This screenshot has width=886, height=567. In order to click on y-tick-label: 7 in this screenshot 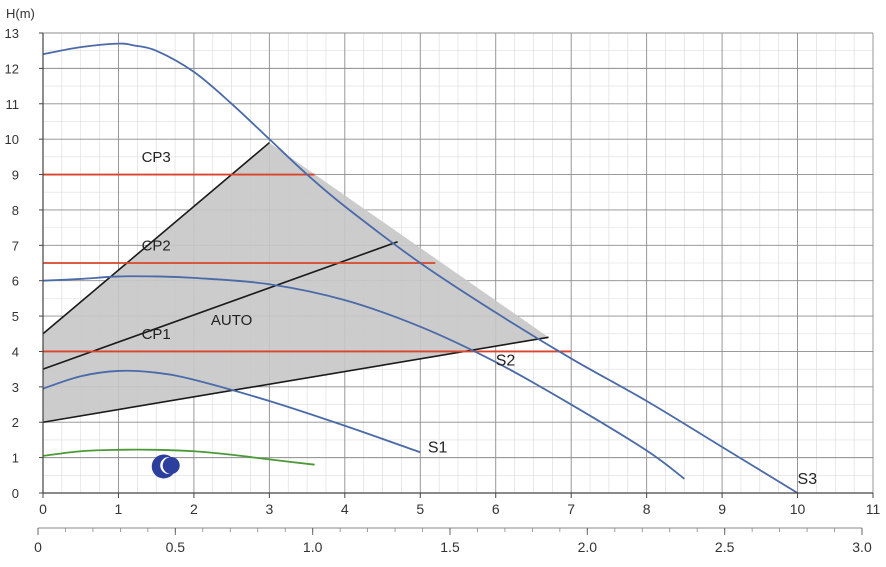, I will do `click(15, 245)`.